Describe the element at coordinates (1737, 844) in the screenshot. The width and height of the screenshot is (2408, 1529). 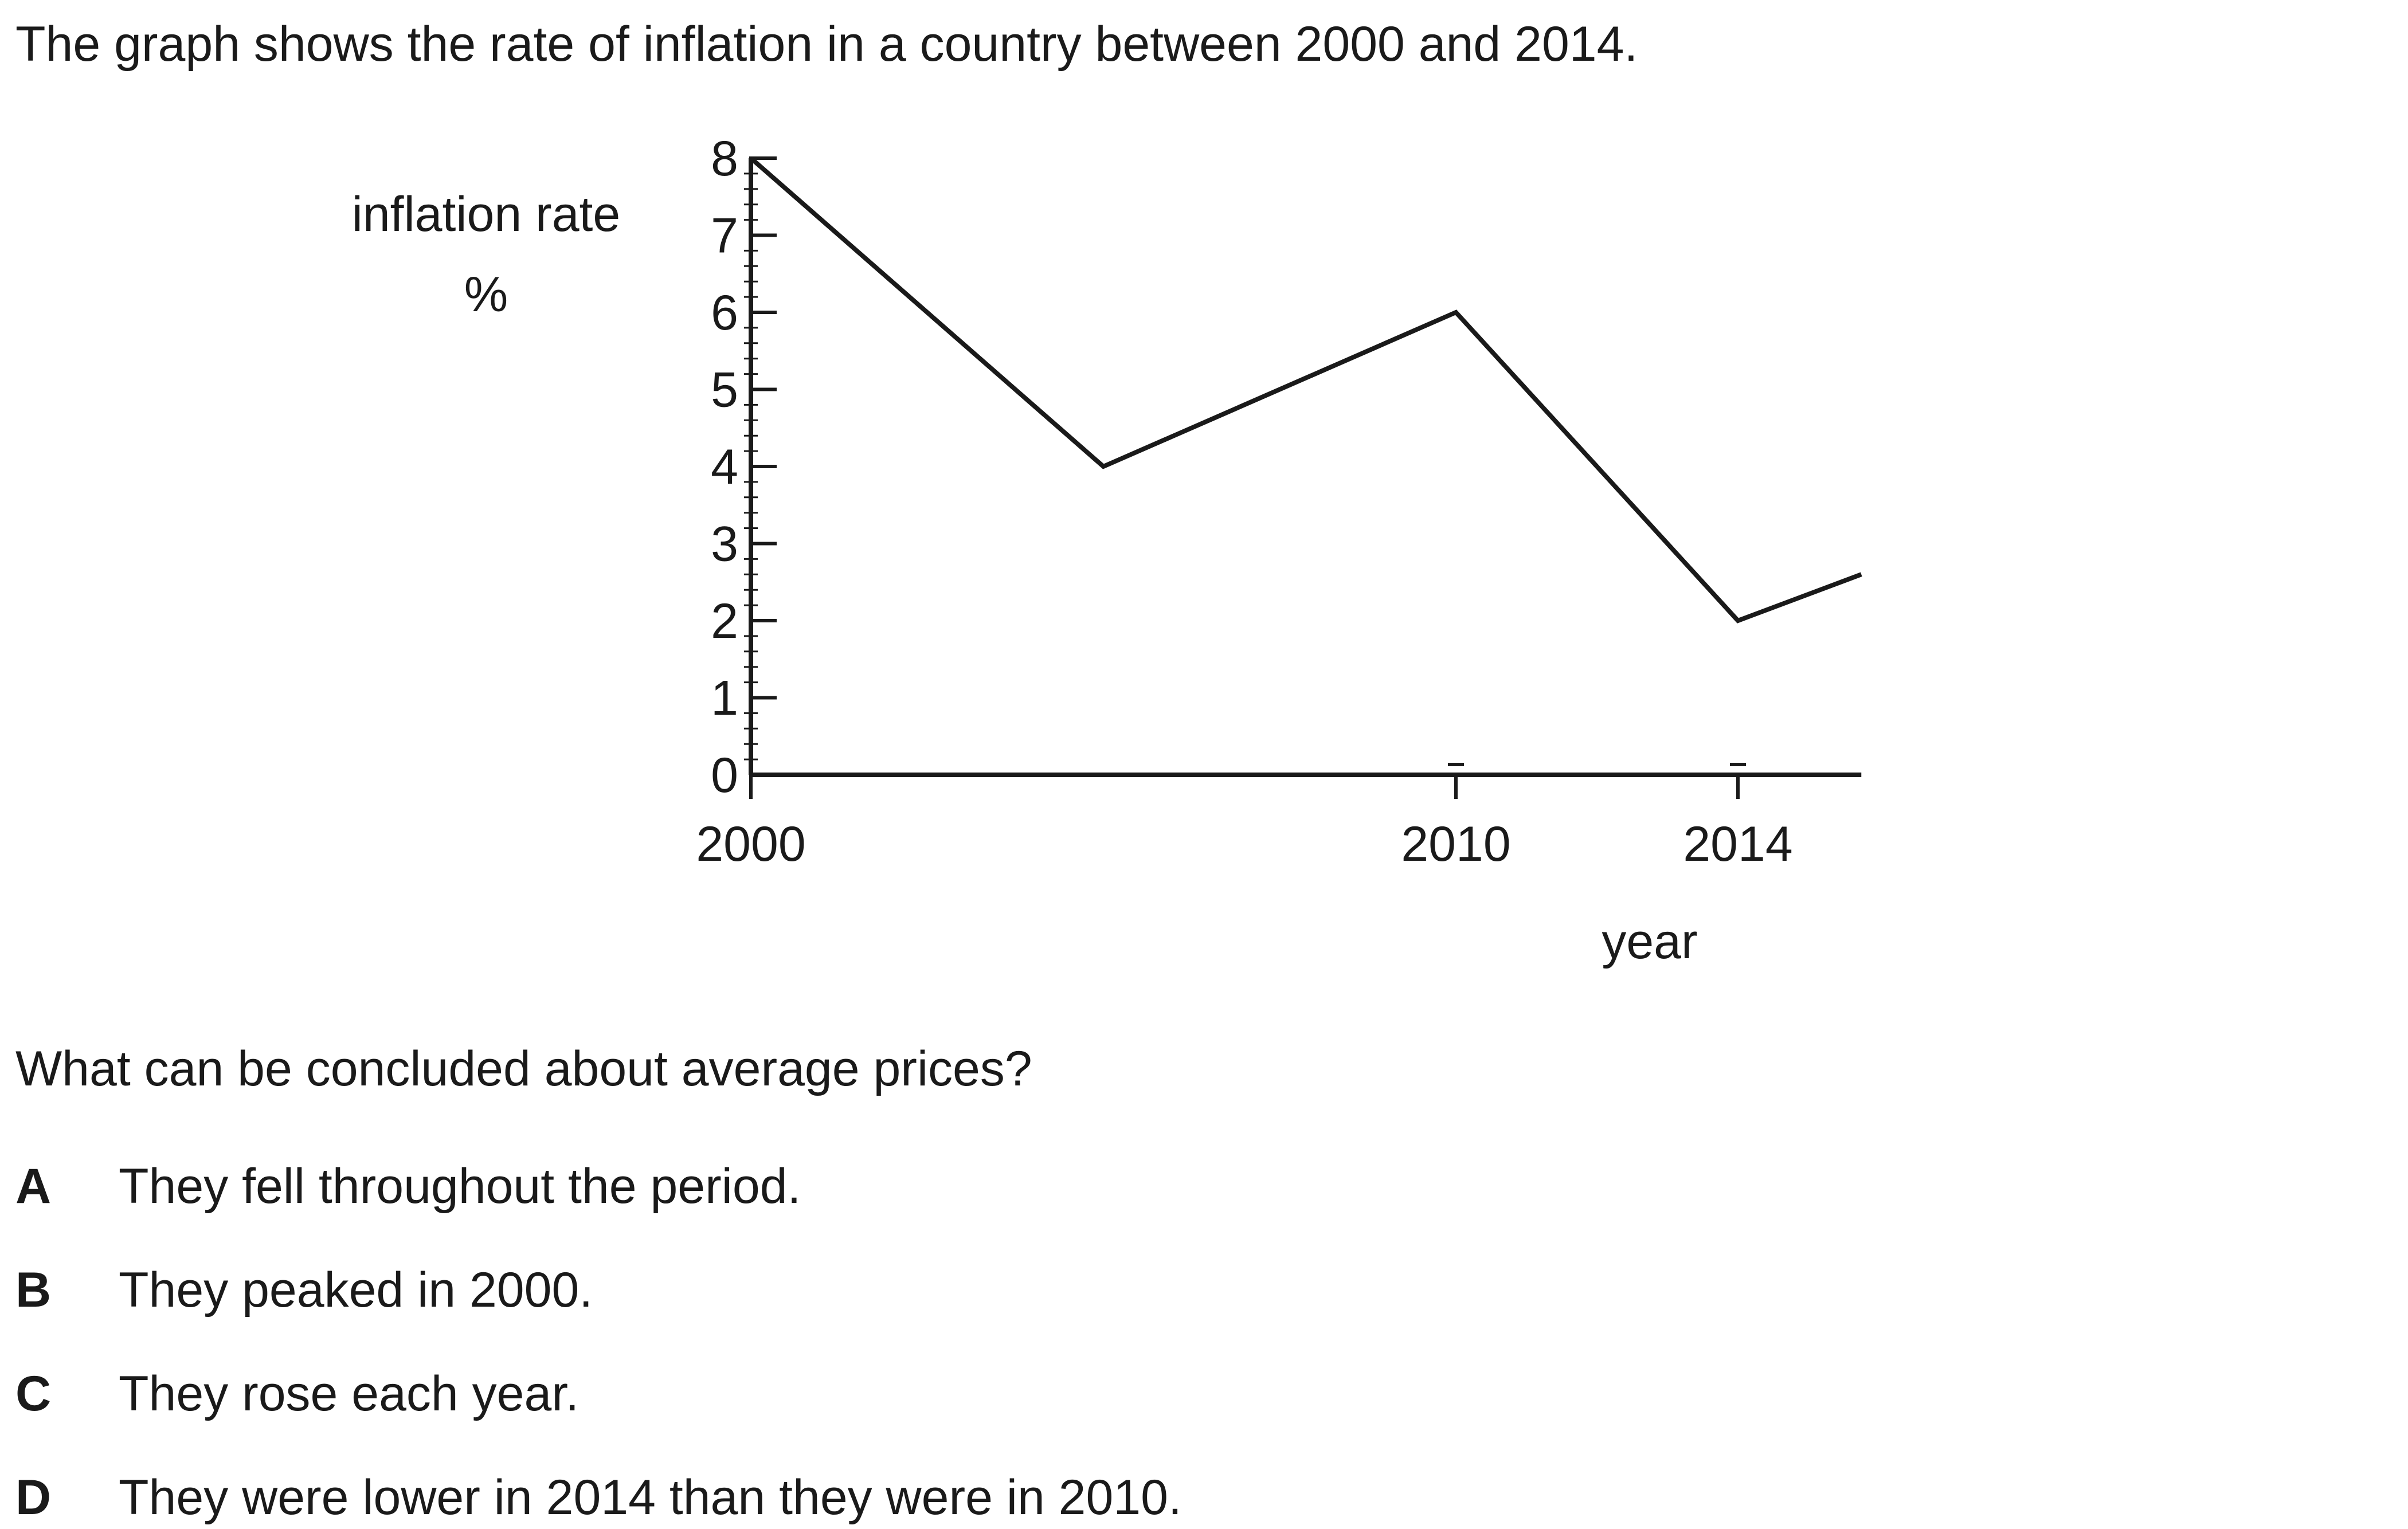
I see `x-tick-label: 2014` at that location.